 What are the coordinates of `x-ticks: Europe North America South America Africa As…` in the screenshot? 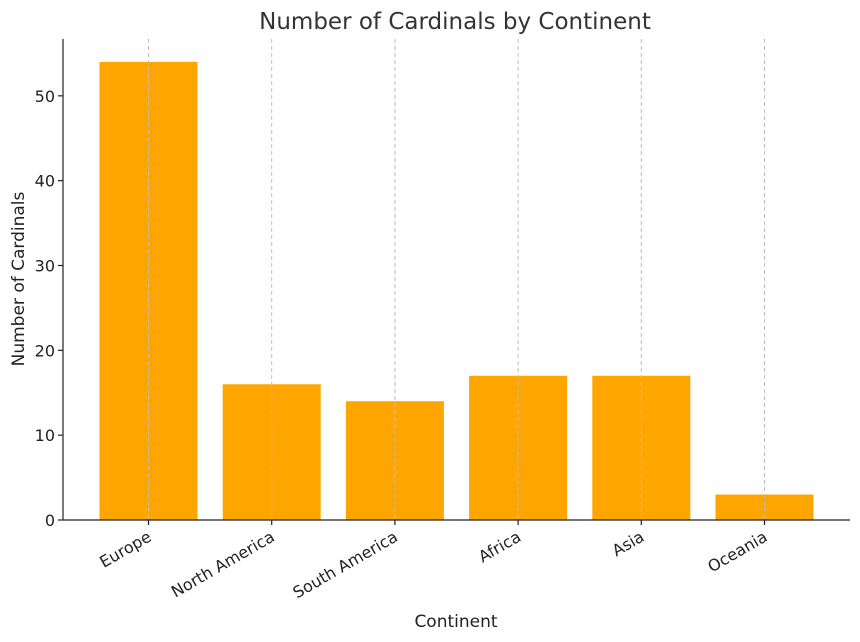 It's located at (433, 561).